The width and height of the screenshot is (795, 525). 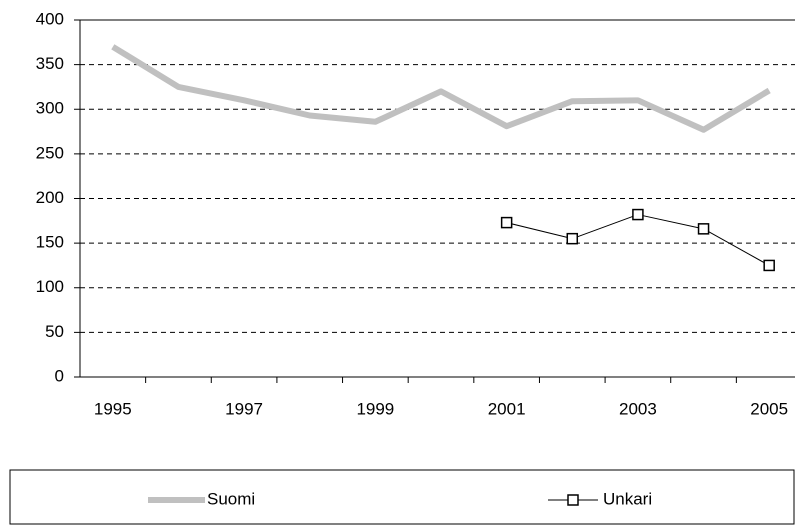 I want to click on y-tick-label: 50, so click(x=54, y=331).